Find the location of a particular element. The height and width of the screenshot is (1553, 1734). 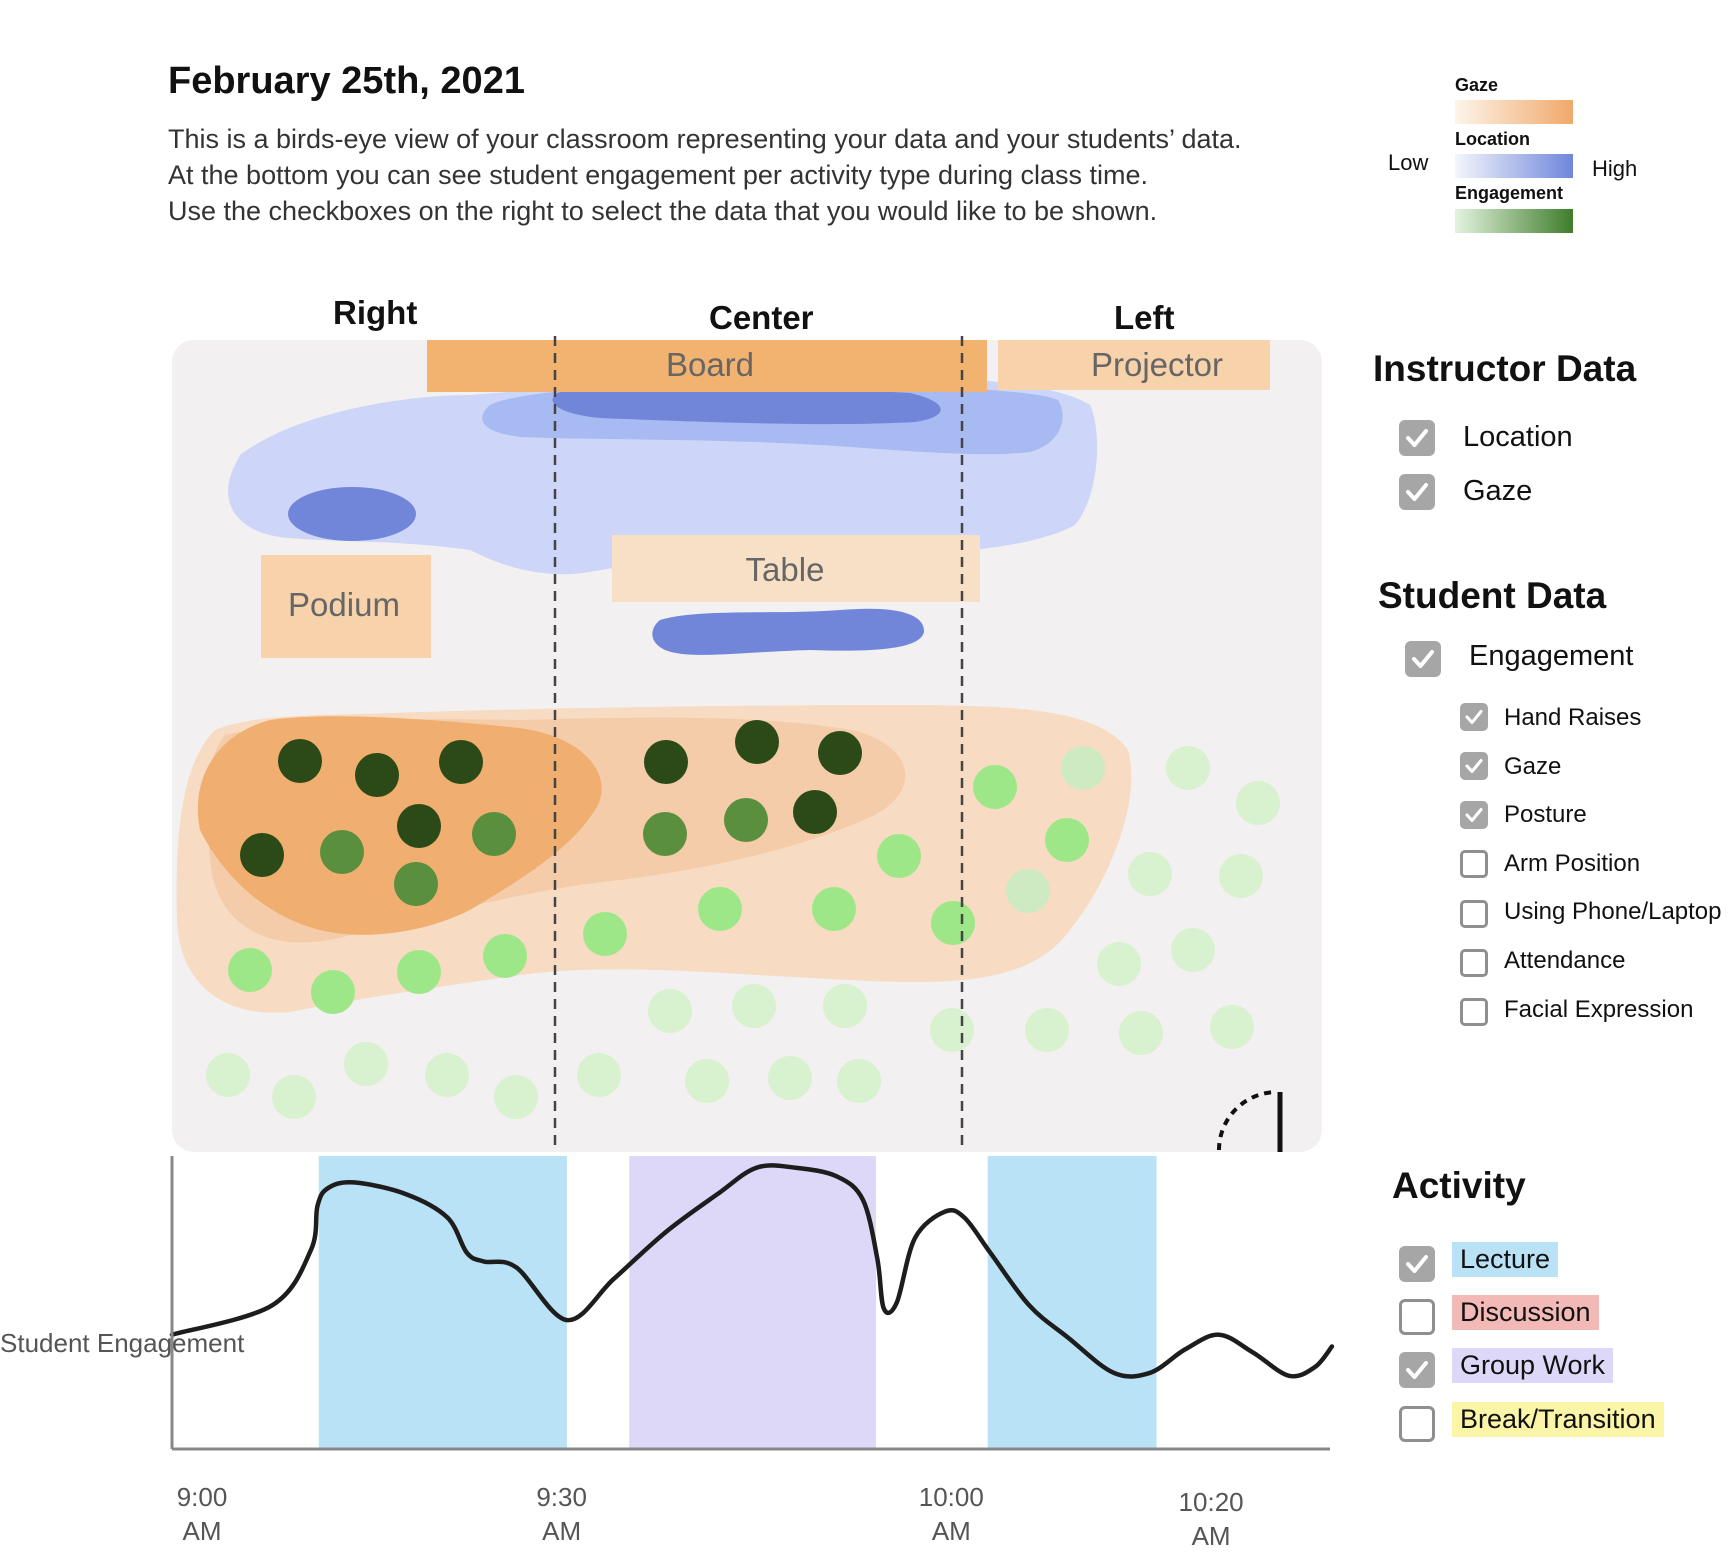

x-tick-label: 9:00 AM is located at coordinates (202, 1514).